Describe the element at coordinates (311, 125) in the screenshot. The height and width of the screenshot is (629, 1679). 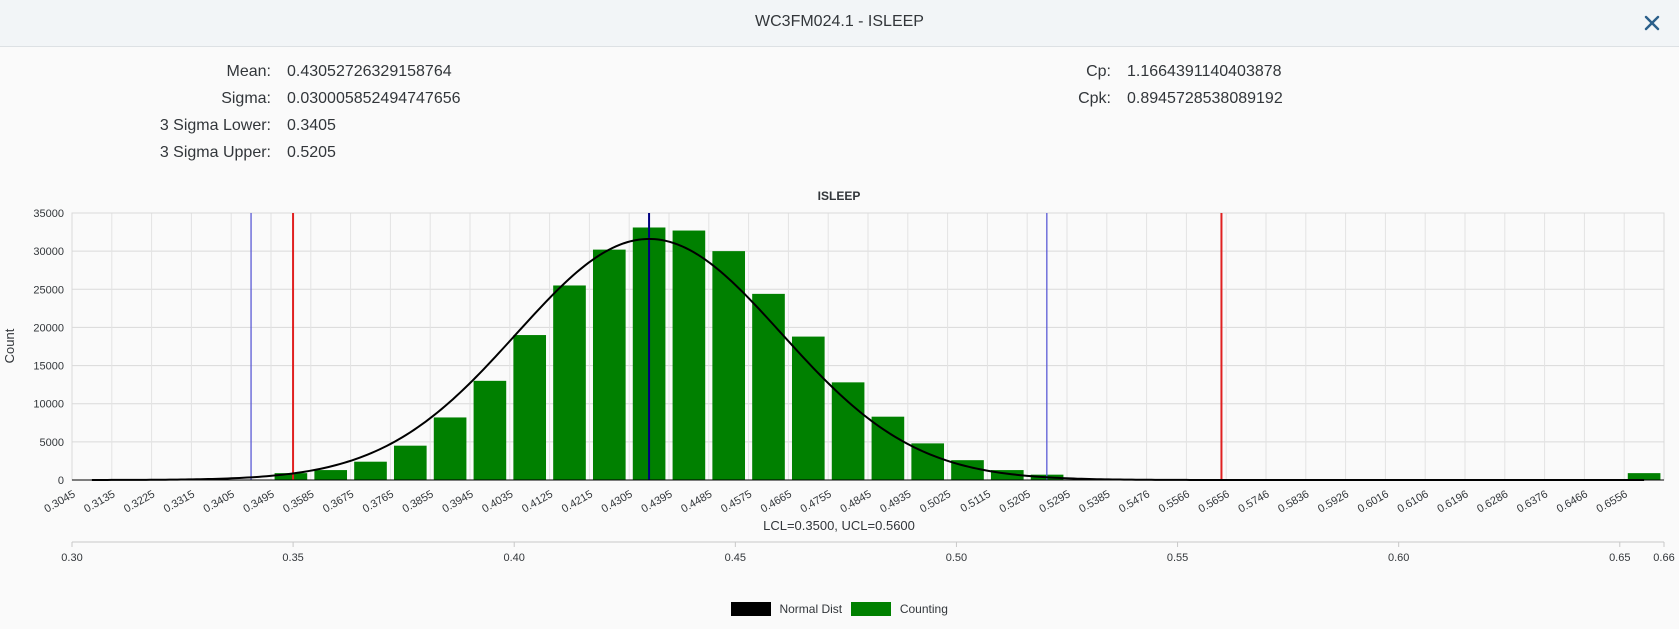
I see `stat-value: 0.3405` at that location.